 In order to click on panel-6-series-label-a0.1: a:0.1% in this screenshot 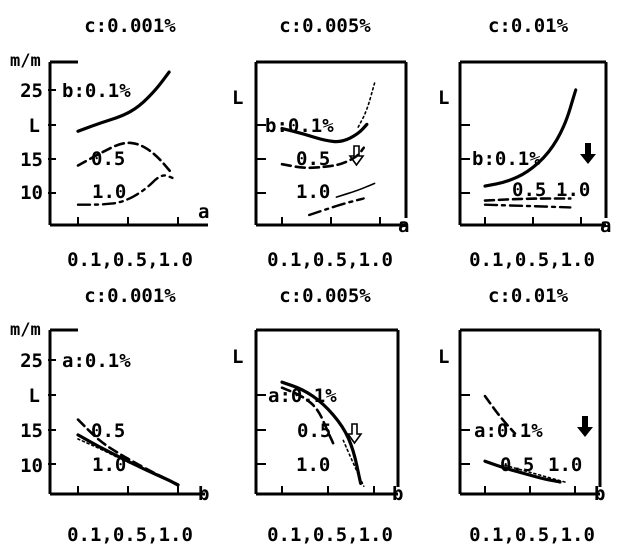, I will do `click(508, 431)`.